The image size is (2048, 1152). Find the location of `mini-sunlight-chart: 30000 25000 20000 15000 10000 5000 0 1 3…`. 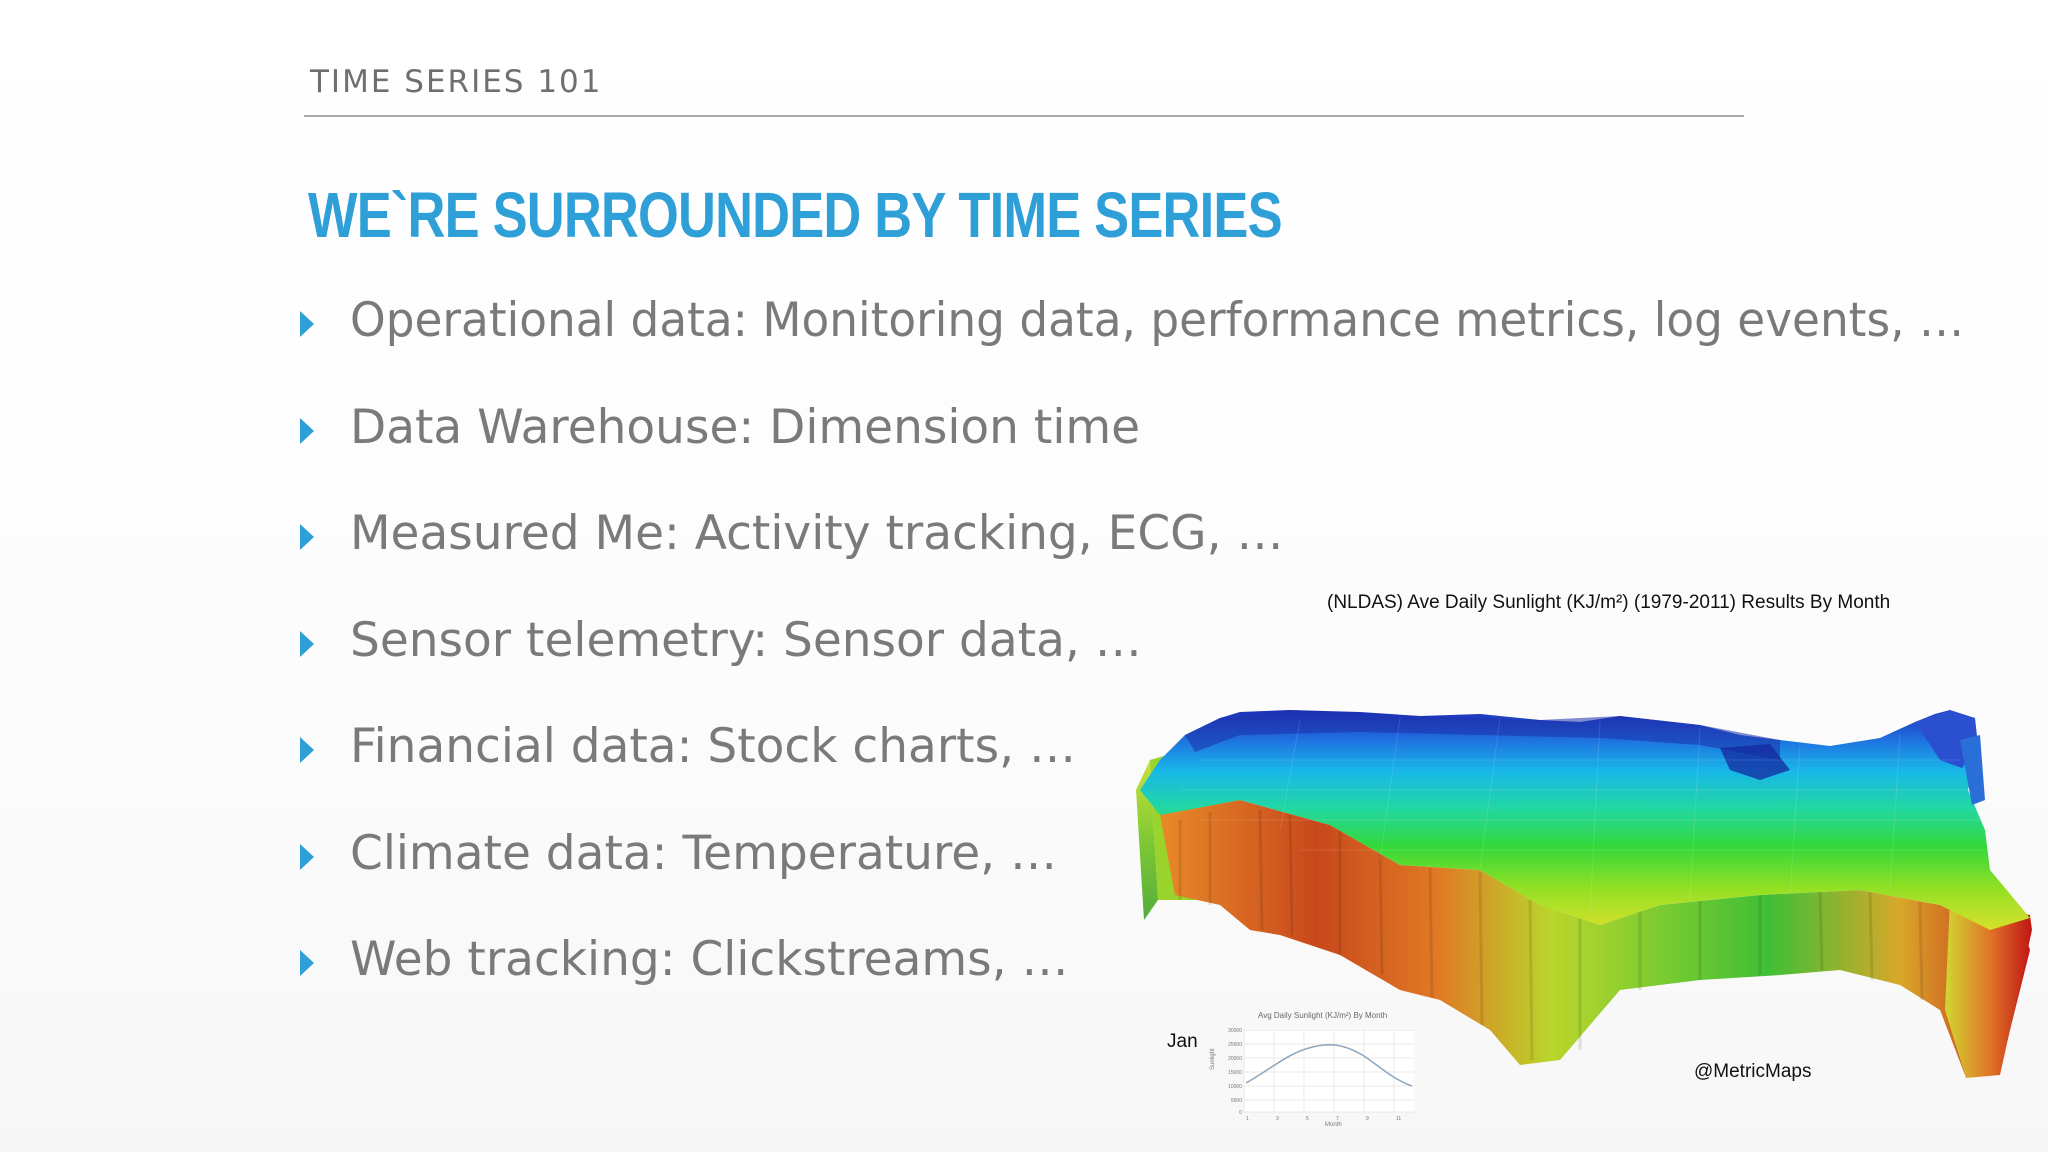

mini-sunlight-chart: 30000 25000 20000 15000 10000 5000 0 1 3… is located at coordinates (1321, 1075).